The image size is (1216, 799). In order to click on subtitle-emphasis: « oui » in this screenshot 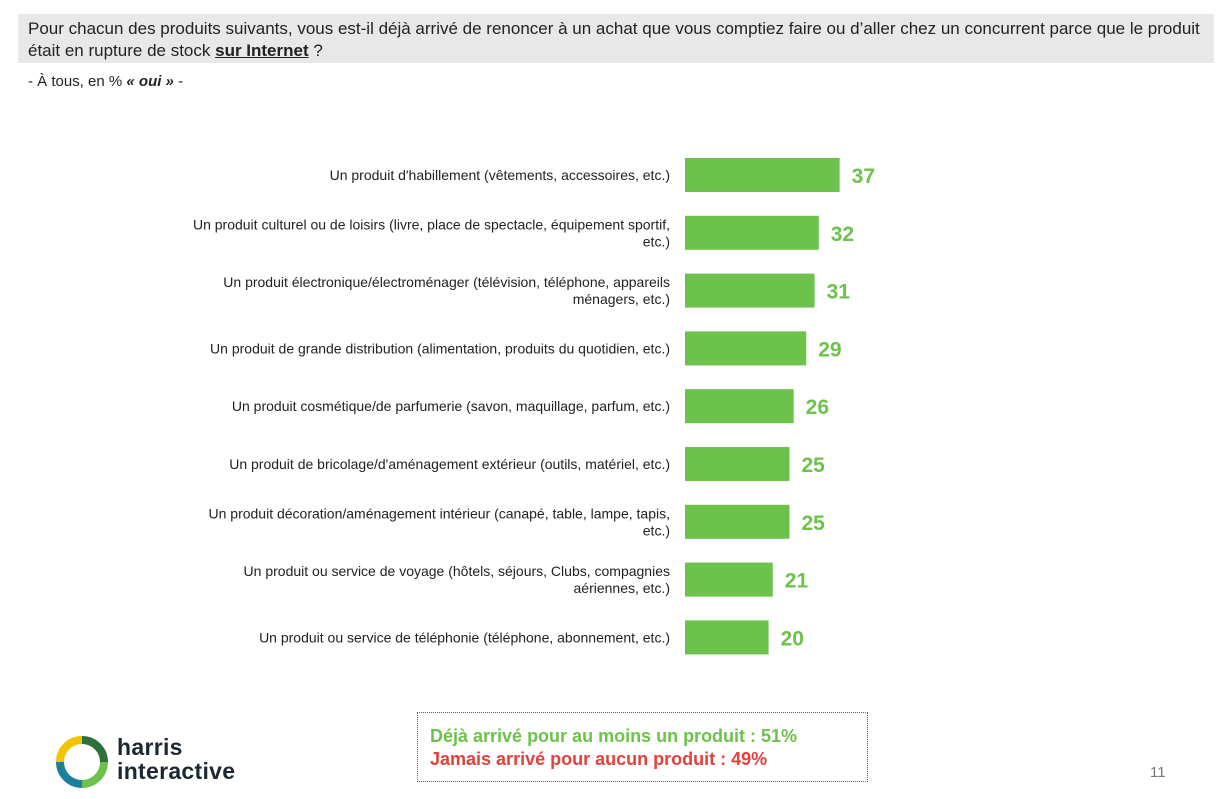, I will do `click(150, 81)`.